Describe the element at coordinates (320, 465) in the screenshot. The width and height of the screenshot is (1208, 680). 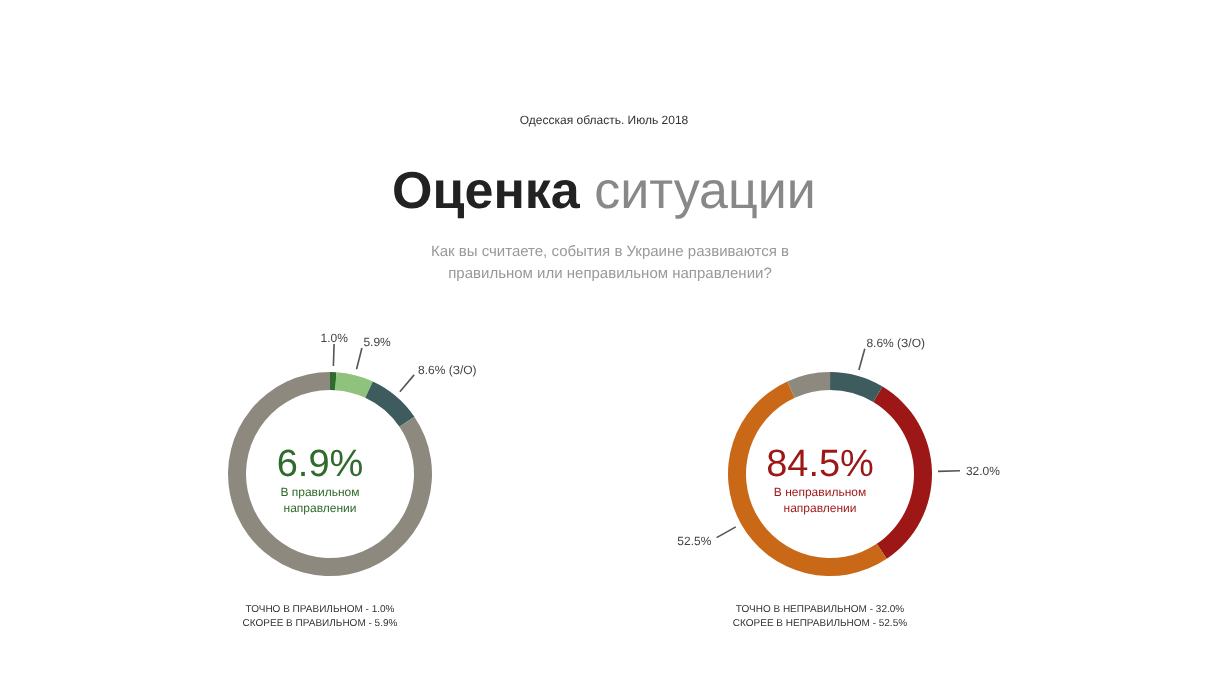
I see `text: 6.9%` at that location.